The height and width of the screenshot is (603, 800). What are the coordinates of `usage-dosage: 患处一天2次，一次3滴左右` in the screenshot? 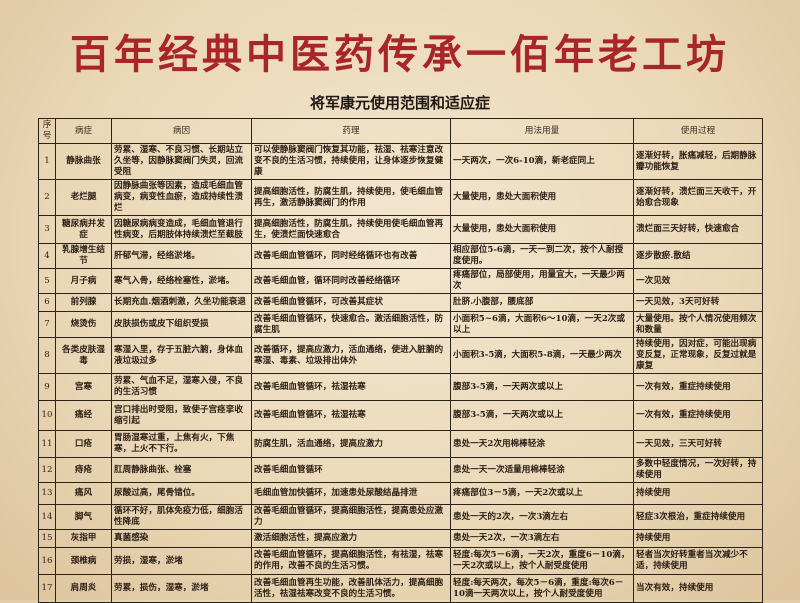 It's located at (542, 538).